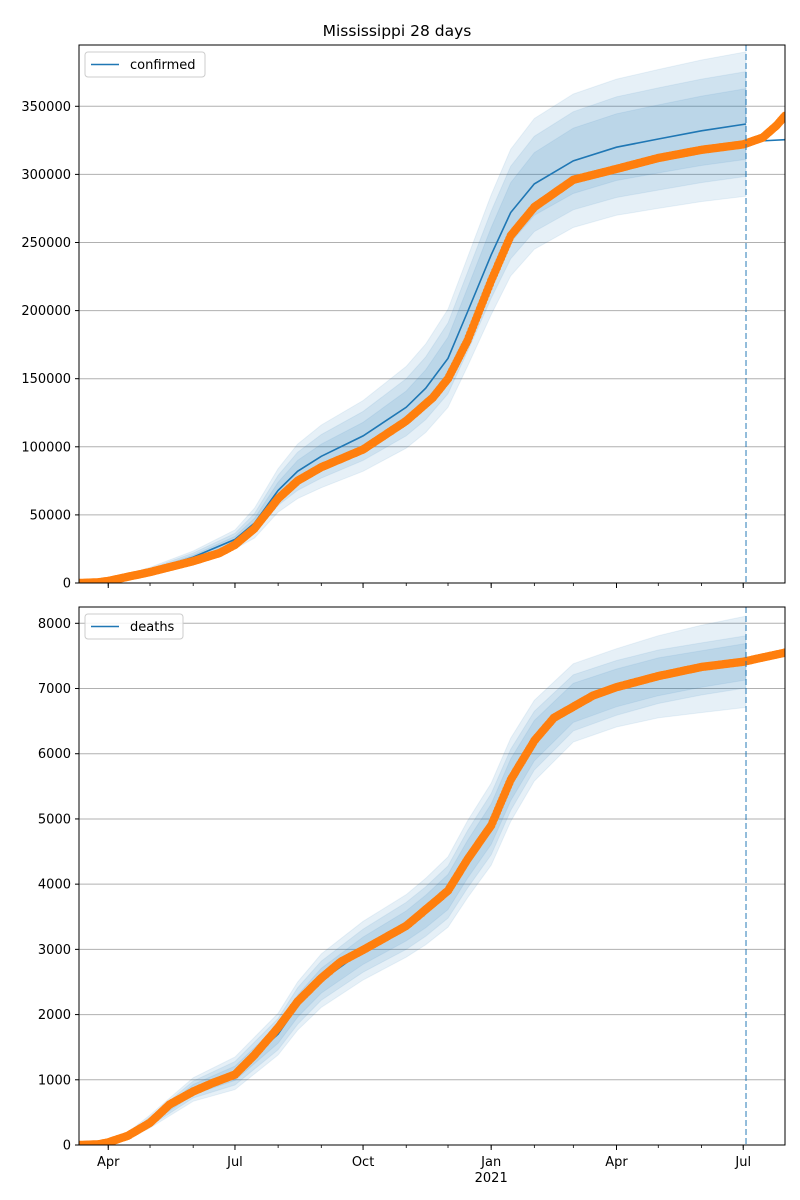 The image size is (800, 1200). What do you see at coordinates (490, 1162) in the screenshot?
I see `x-tick-label: Jan` at bounding box center [490, 1162].